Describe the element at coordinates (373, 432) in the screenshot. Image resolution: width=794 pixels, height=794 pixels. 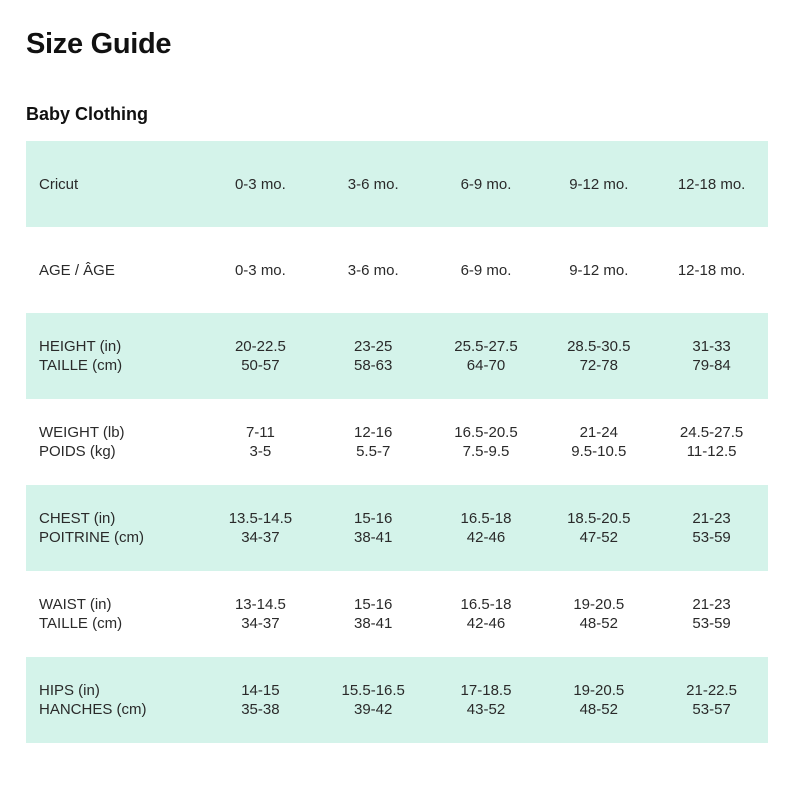
I see `value-line: 12-16` at that location.